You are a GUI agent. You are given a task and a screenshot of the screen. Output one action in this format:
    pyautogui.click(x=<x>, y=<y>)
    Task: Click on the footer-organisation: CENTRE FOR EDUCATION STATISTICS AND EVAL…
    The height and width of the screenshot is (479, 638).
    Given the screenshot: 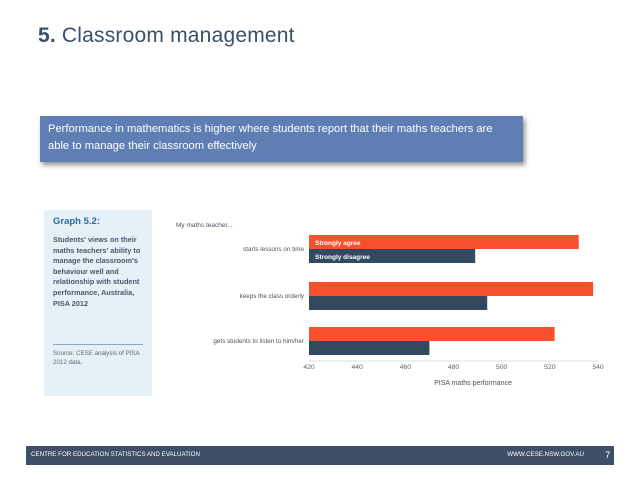 What is the action you would take?
    pyautogui.click(x=115, y=454)
    